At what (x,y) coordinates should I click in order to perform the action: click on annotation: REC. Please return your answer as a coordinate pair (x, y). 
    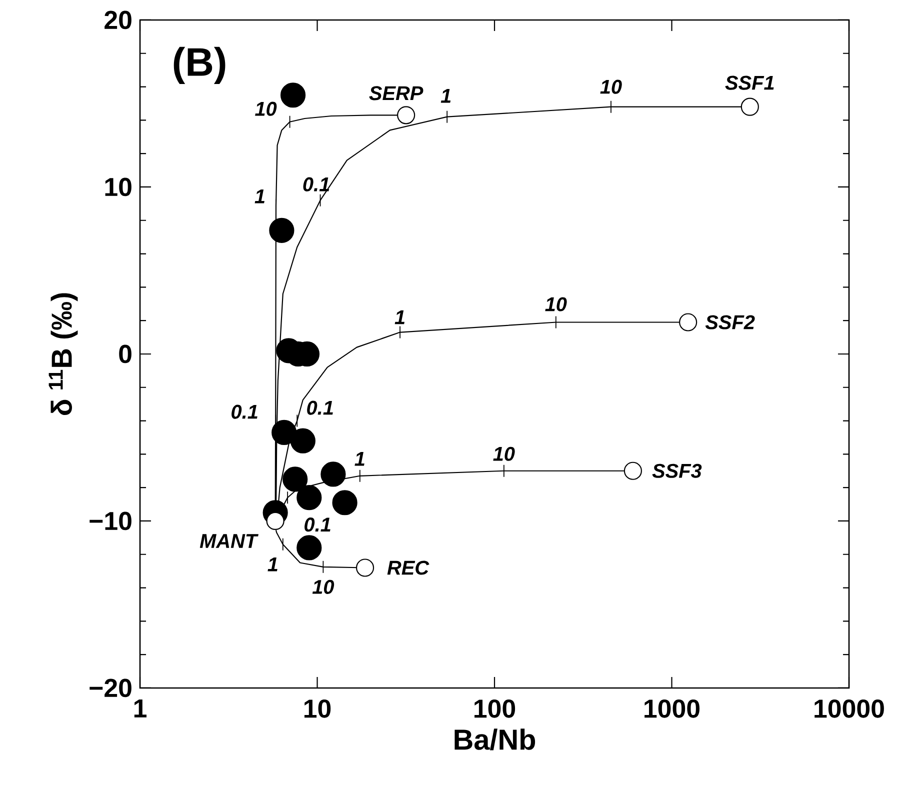
    Looking at the image, I should click on (408, 567).